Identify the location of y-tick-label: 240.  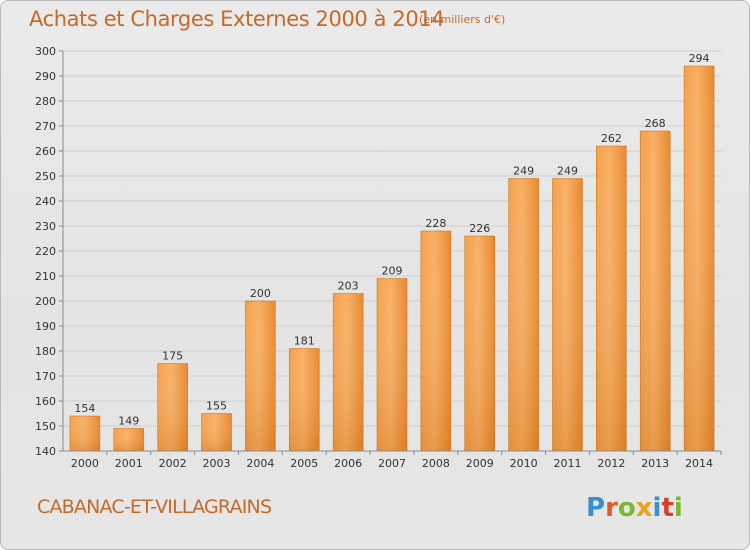
(45, 201).